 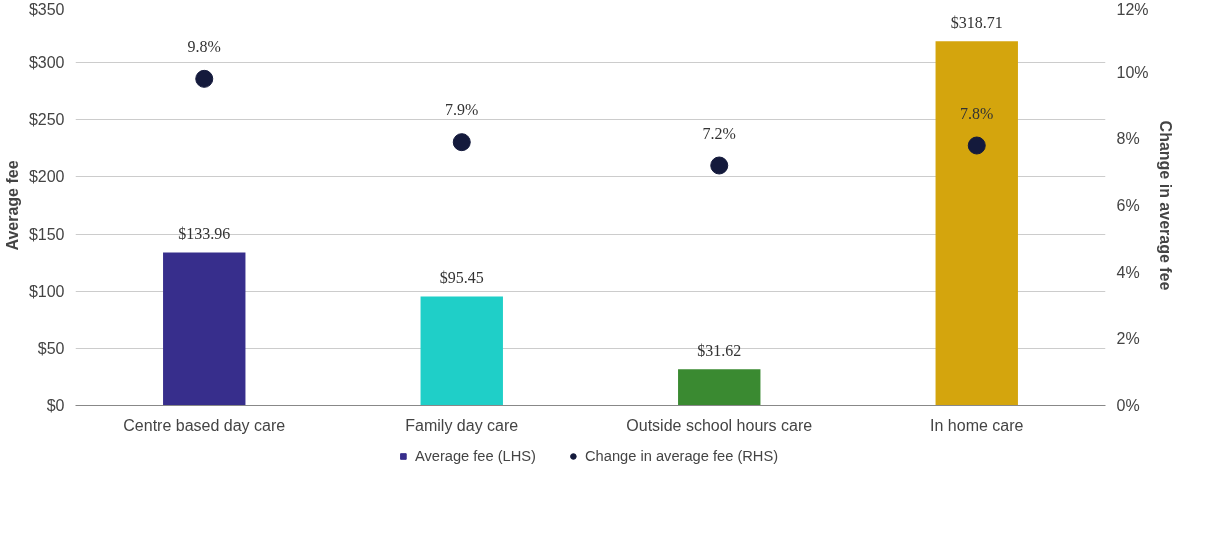 What do you see at coordinates (46, 9) in the screenshot?
I see `y-tick-label: $350` at bounding box center [46, 9].